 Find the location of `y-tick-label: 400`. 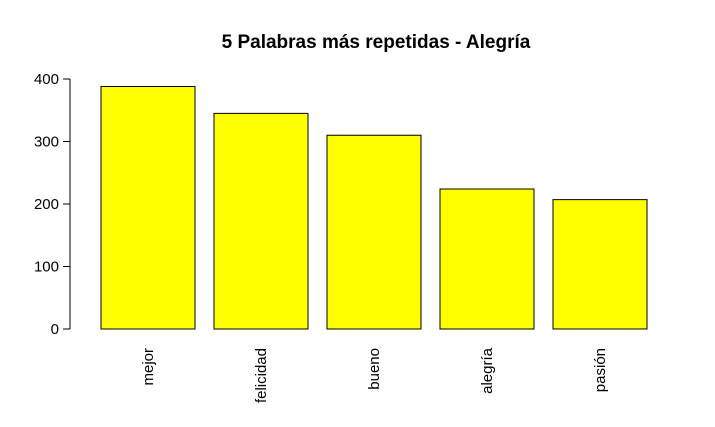

y-tick-label: 400 is located at coordinates (46, 79).